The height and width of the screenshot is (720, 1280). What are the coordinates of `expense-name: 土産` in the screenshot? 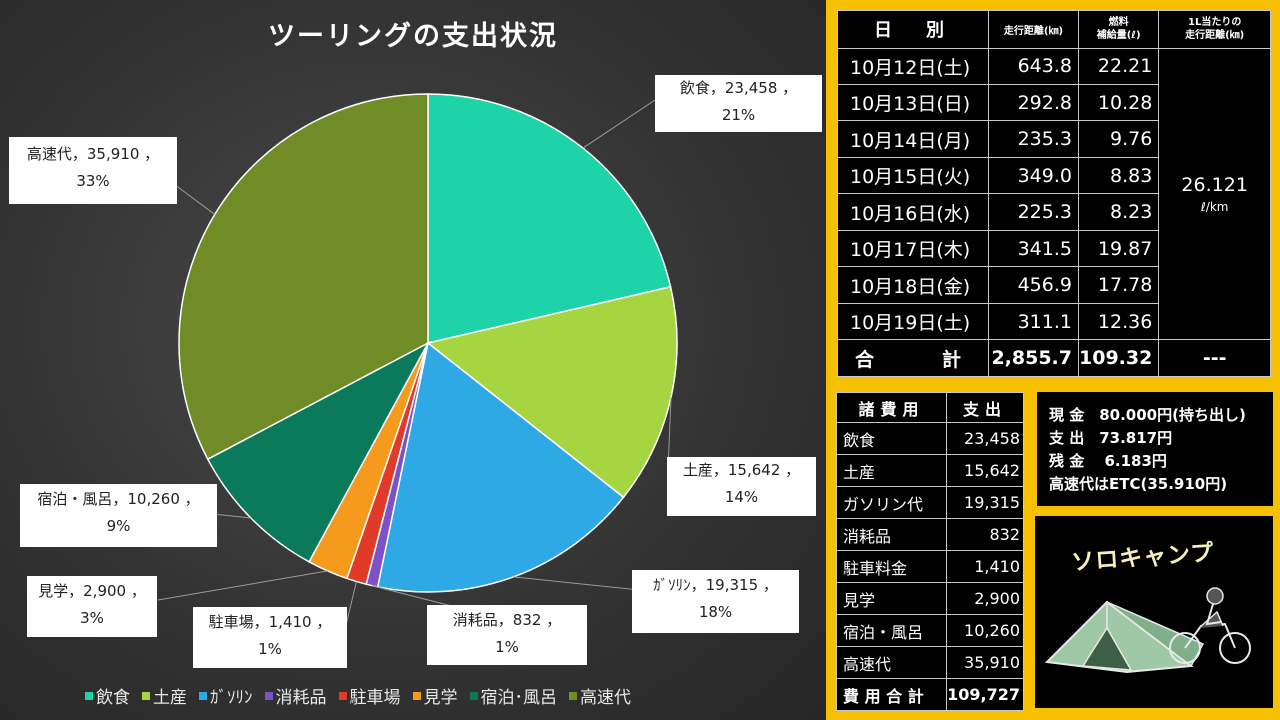 It's located at (891, 470).